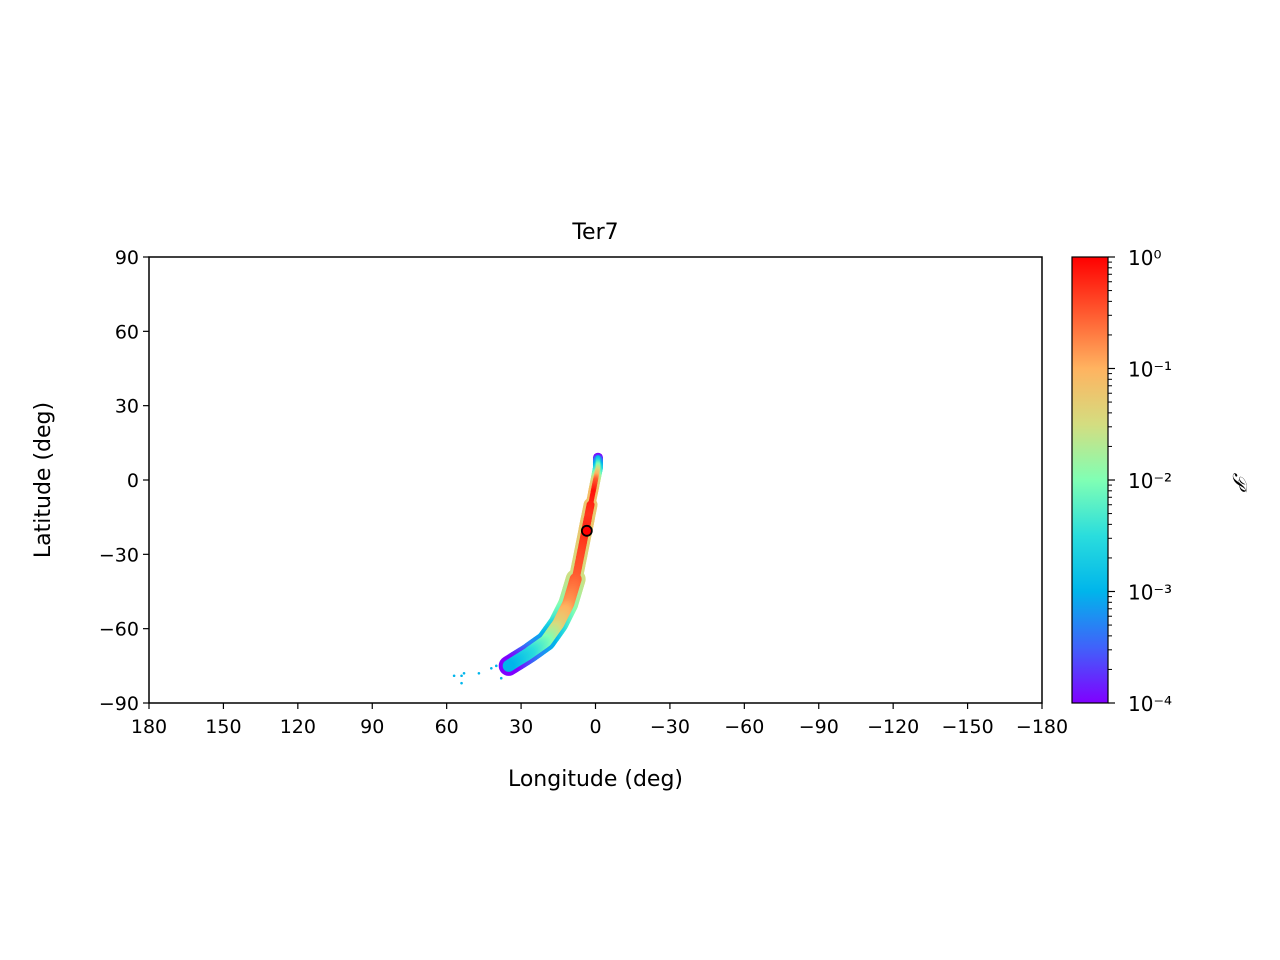 The height and width of the screenshot is (960, 1280). Describe the element at coordinates (1090, 480) in the screenshot. I see `colorbar` at that location.